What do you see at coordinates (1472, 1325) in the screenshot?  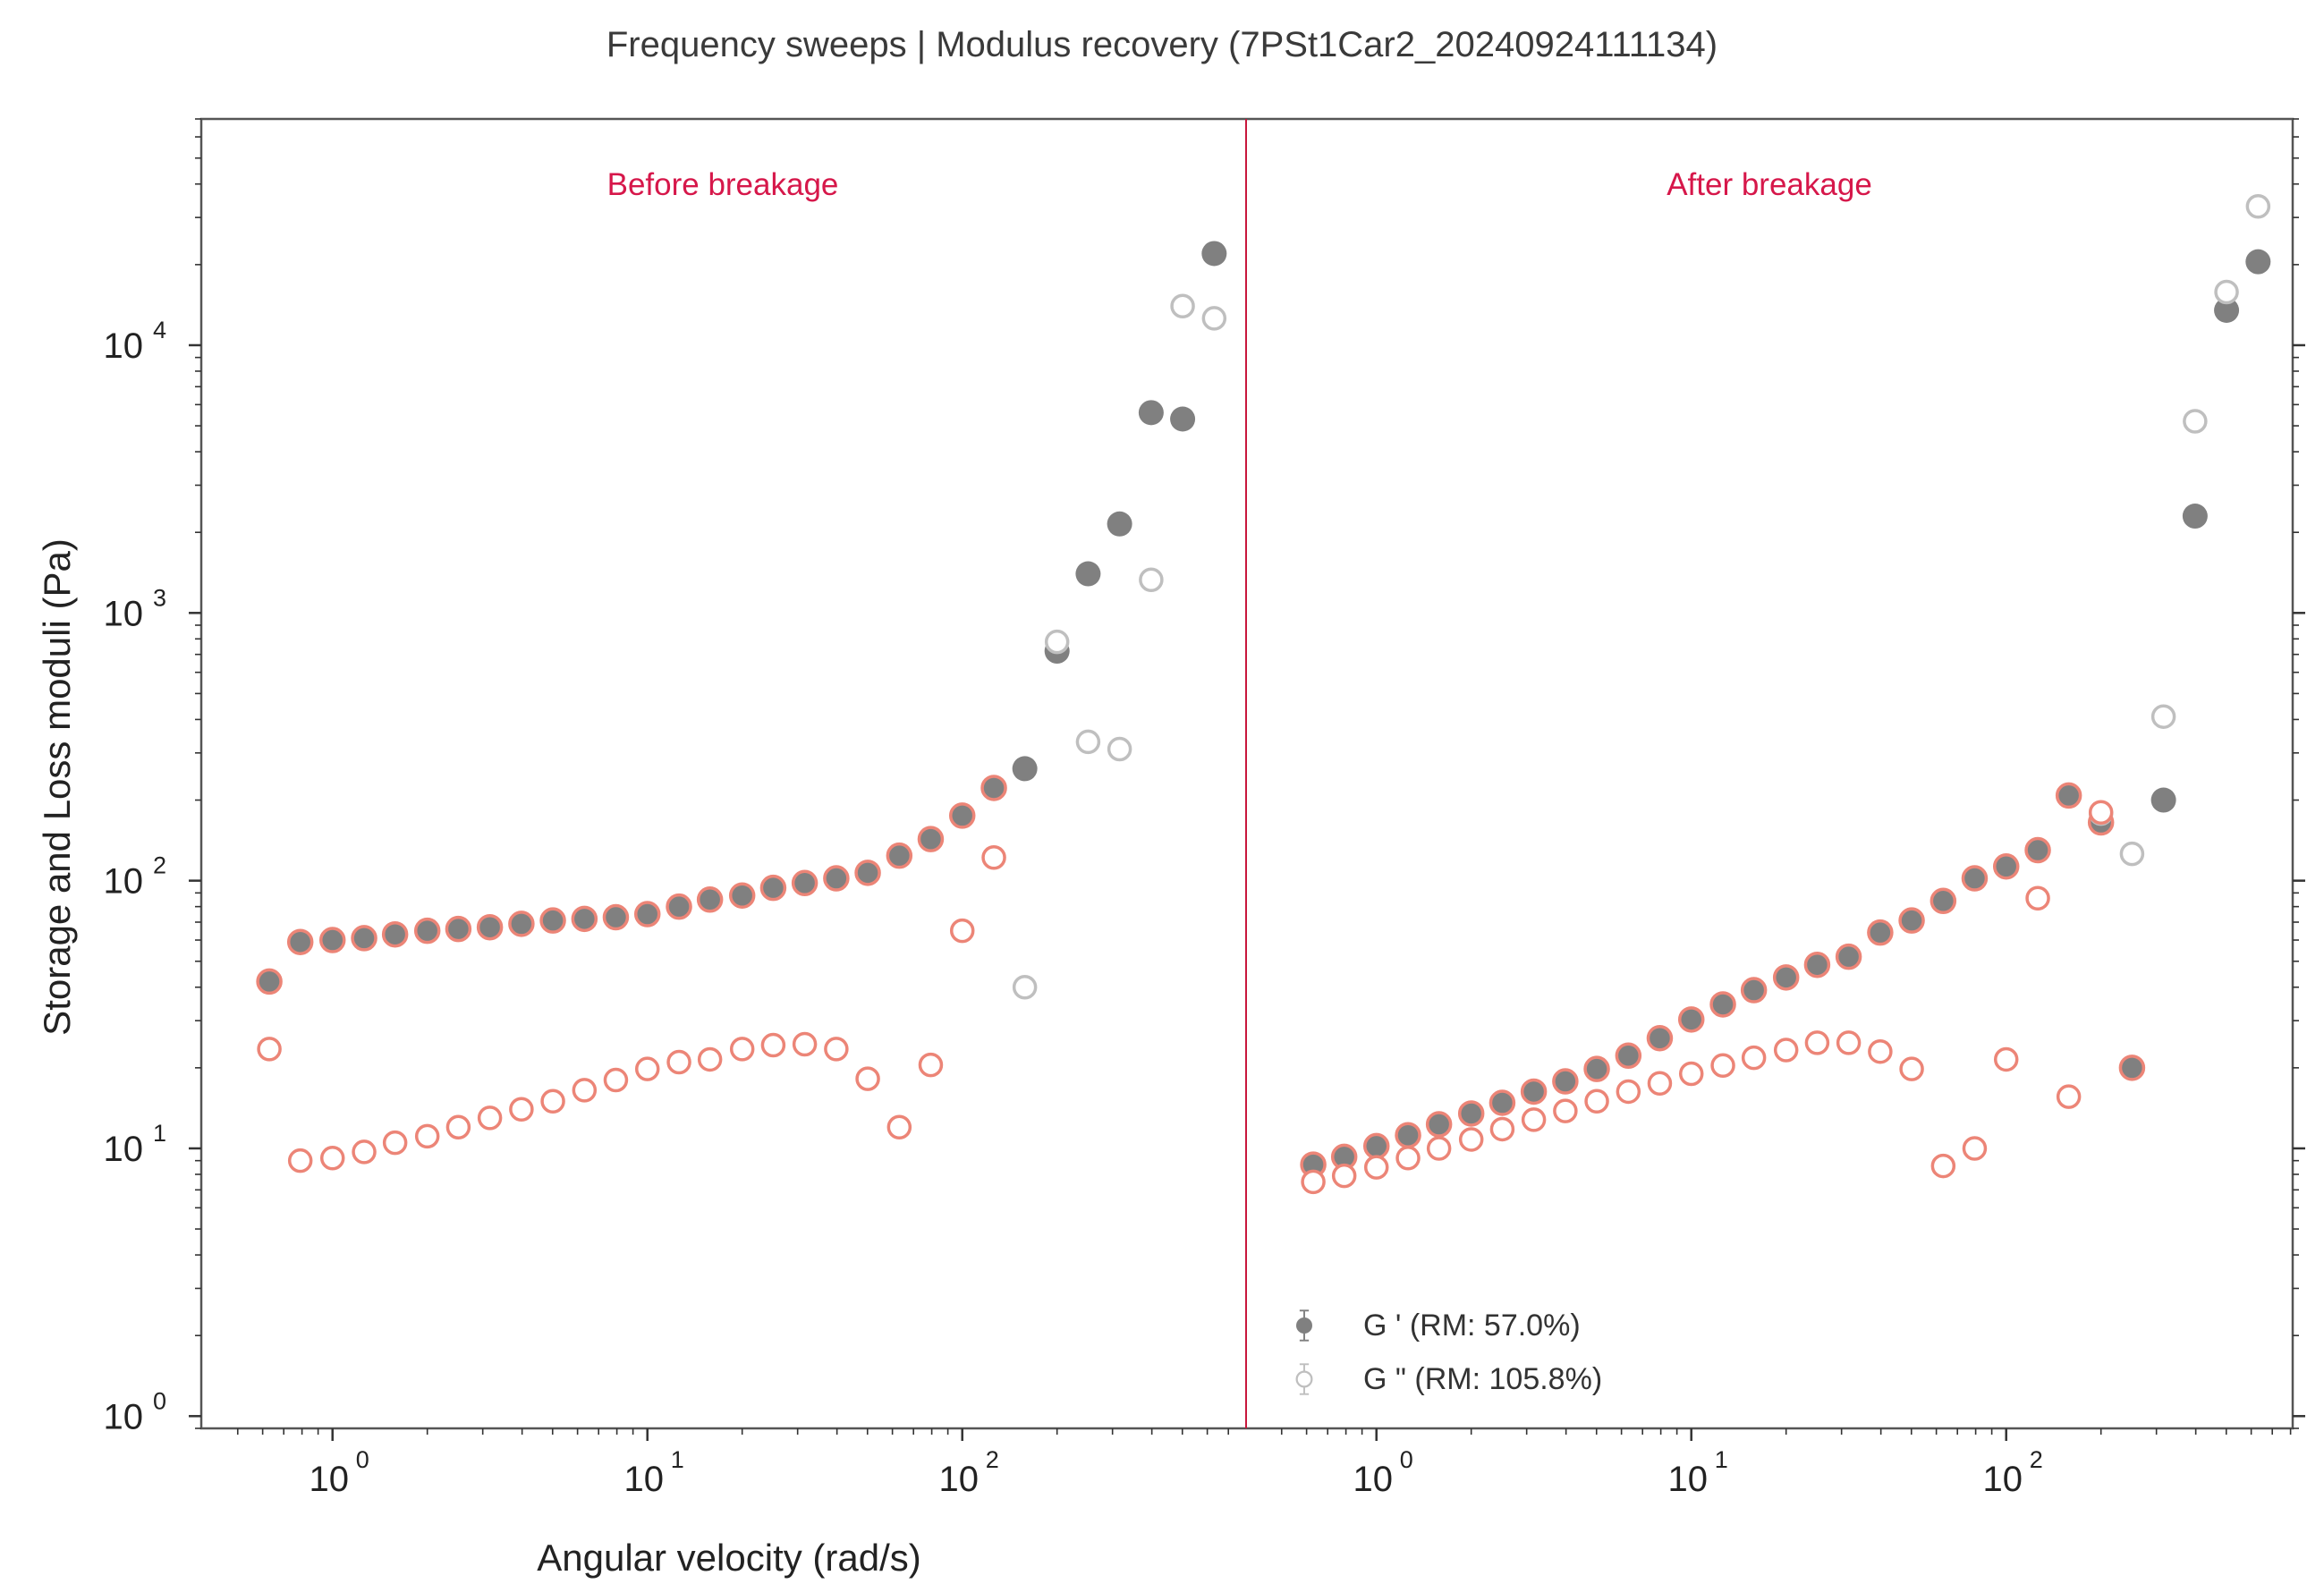 I see `legend-label-g-storage: G ' (RM: 57.0%)` at bounding box center [1472, 1325].